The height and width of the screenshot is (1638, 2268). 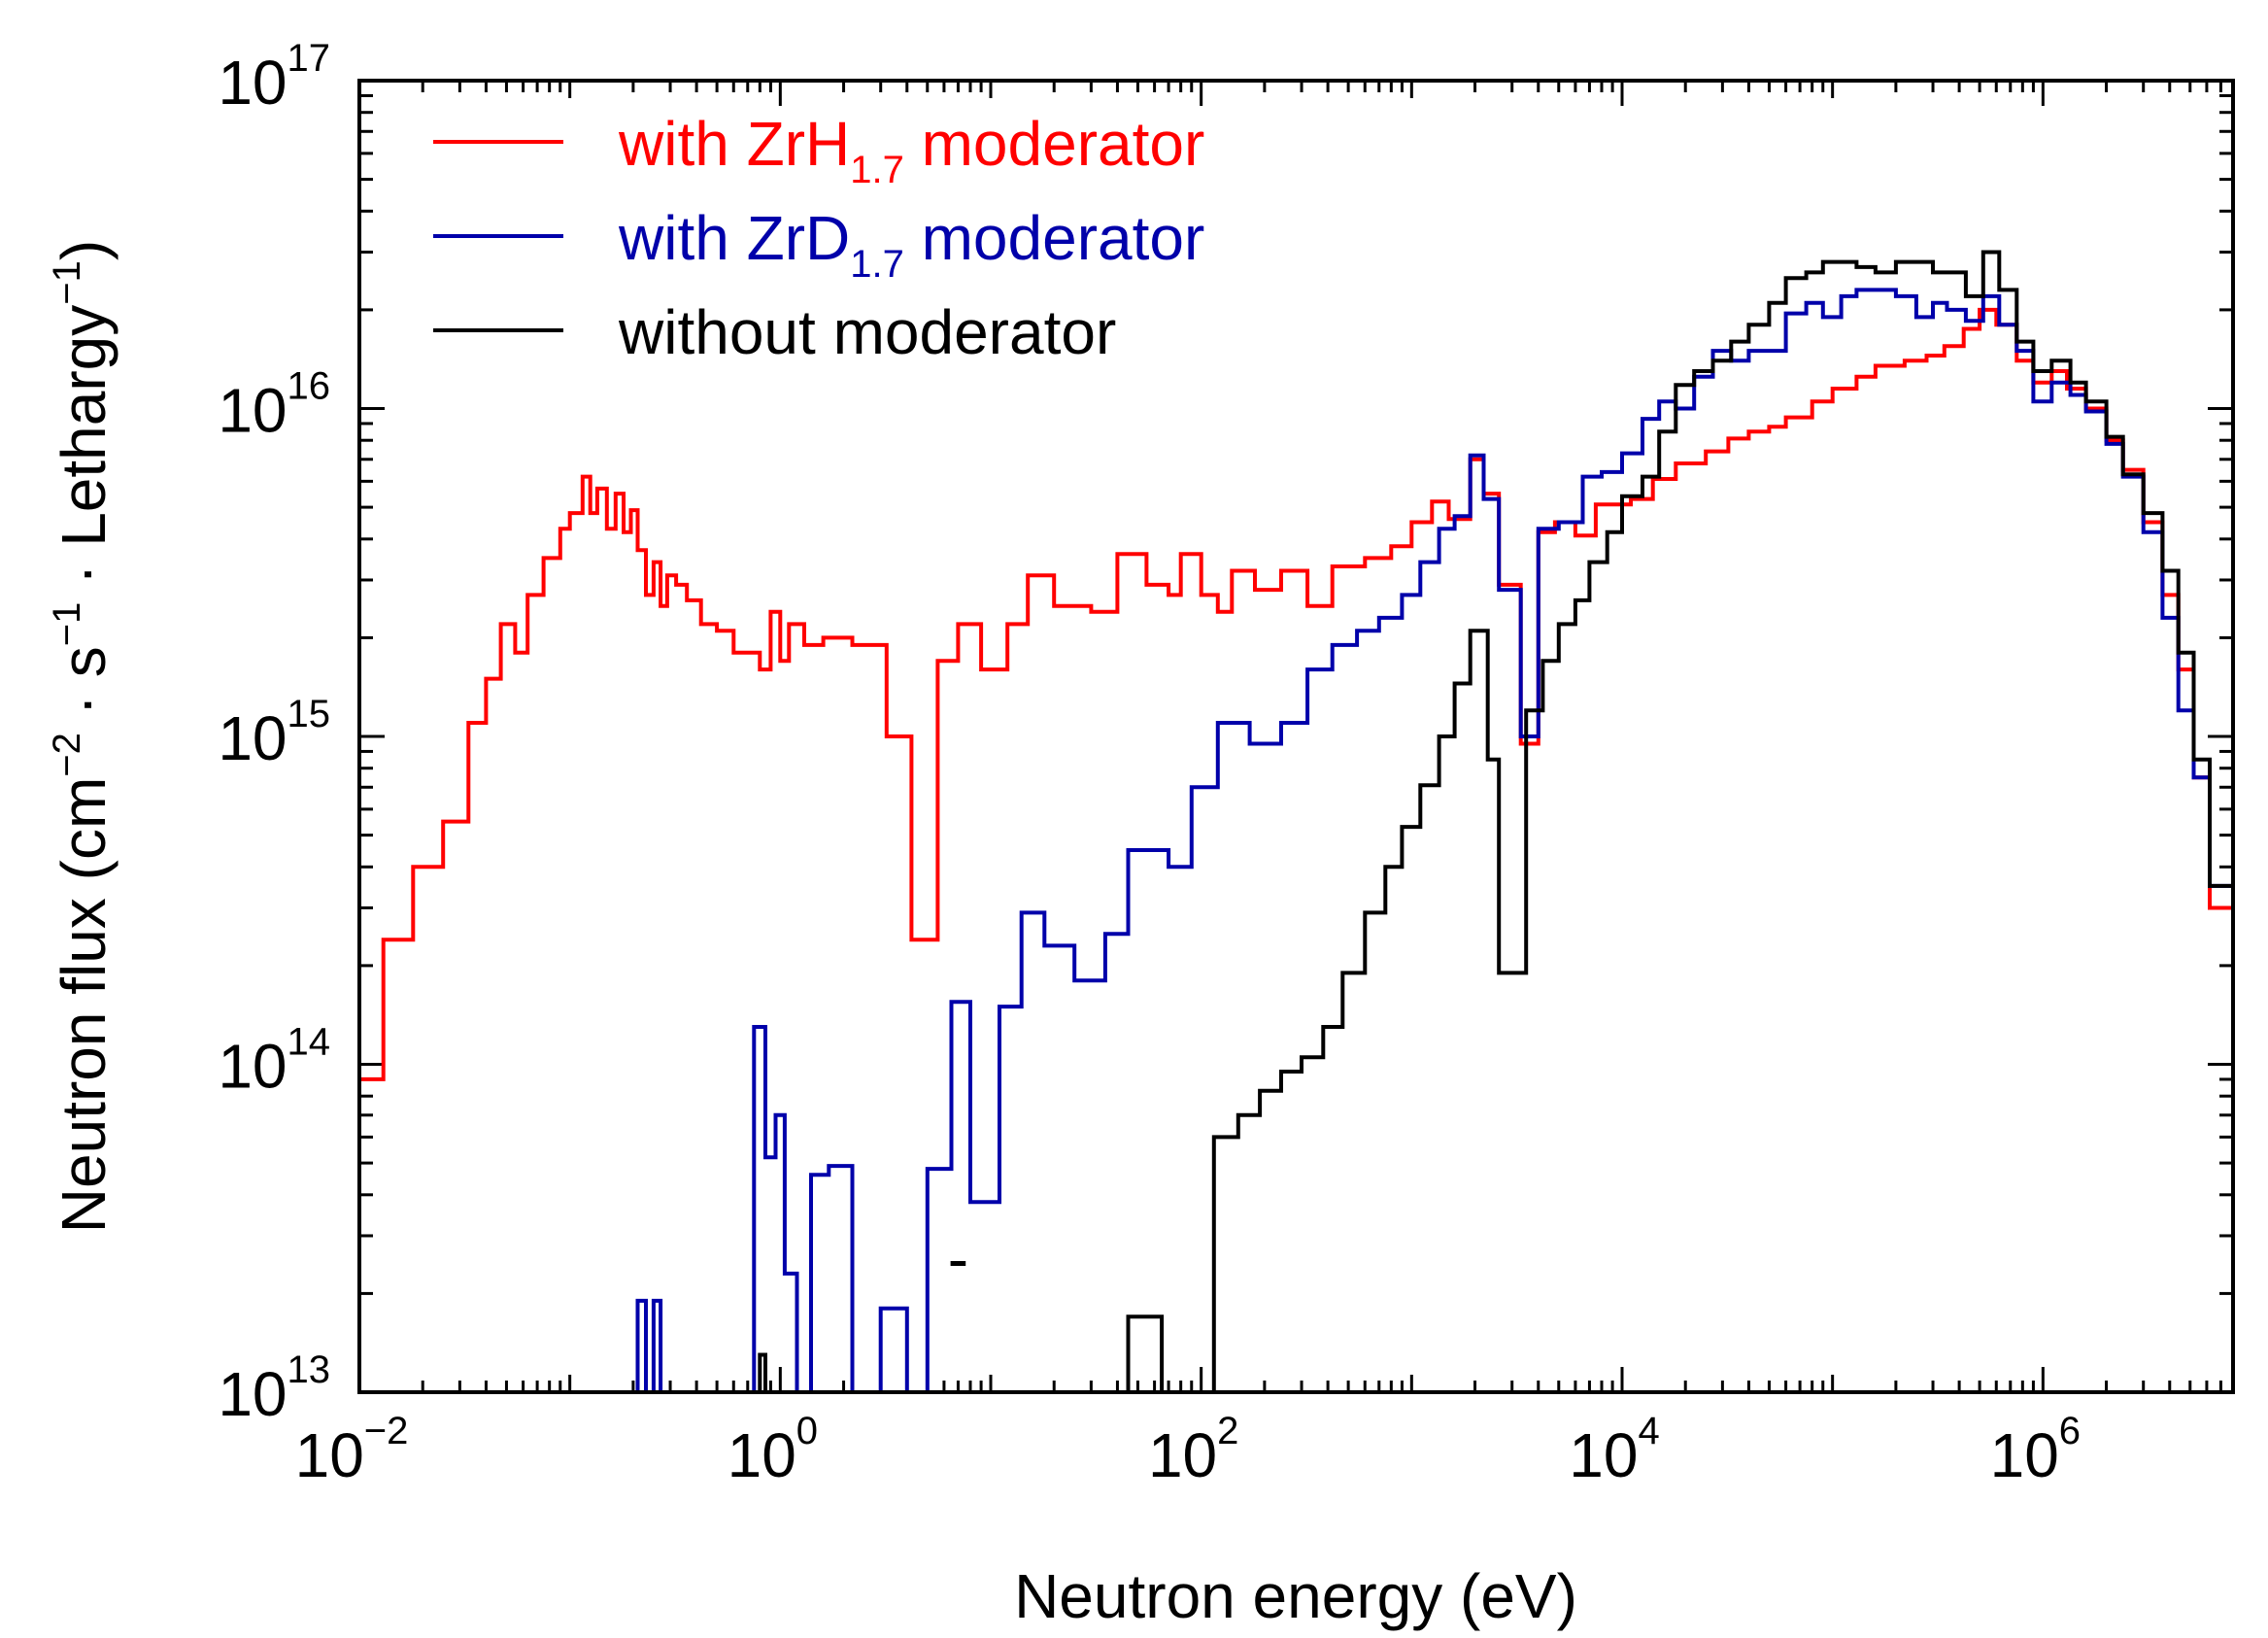 I want to click on annotations: -, so click(x=958, y=1258).